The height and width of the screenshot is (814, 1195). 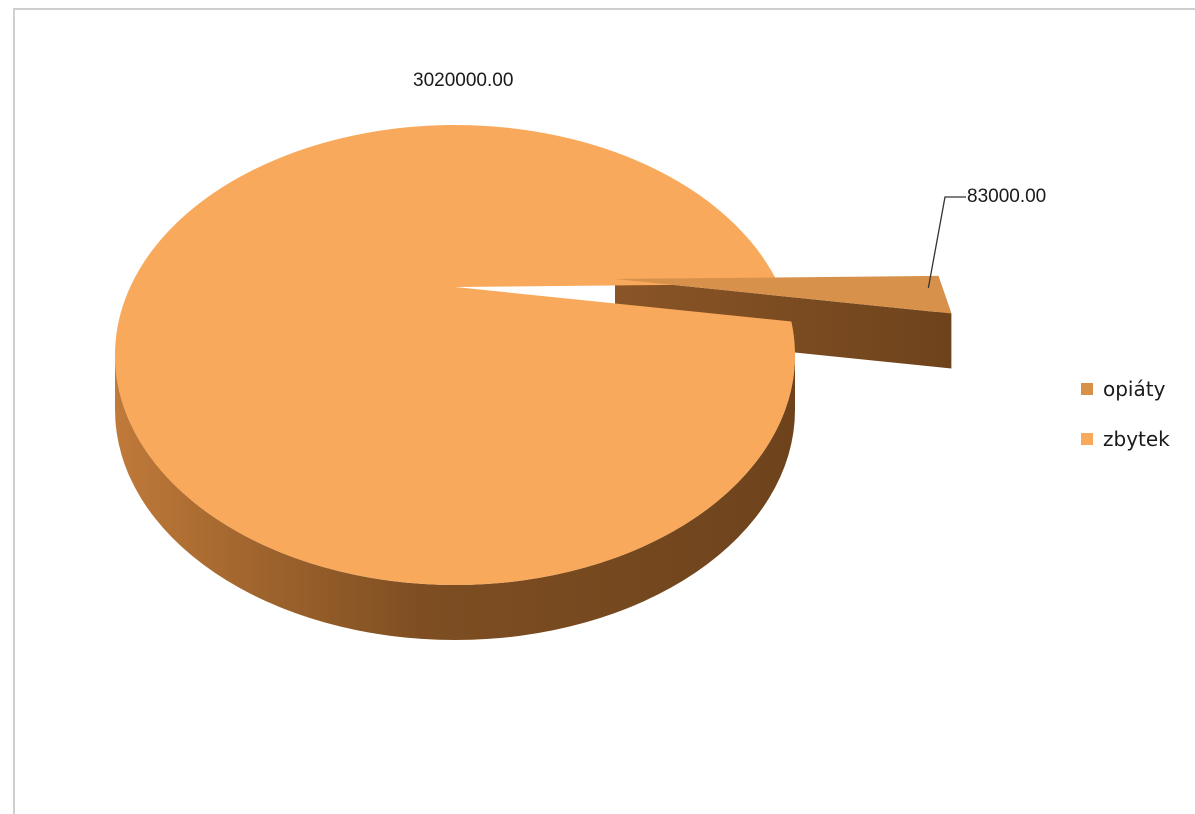 What do you see at coordinates (1136, 439) in the screenshot?
I see `legend-label-zbytek: zbytek` at bounding box center [1136, 439].